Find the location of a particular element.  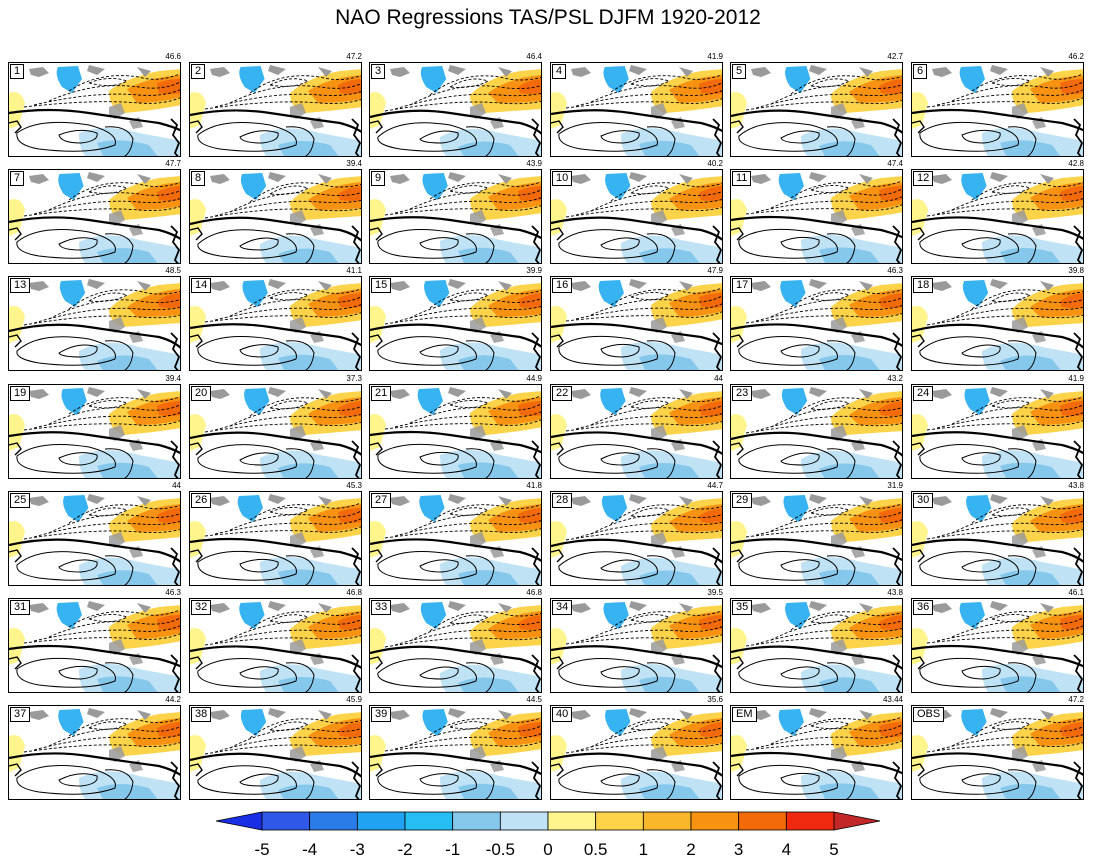

panel-value: 37.3 is located at coordinates (354, 378).